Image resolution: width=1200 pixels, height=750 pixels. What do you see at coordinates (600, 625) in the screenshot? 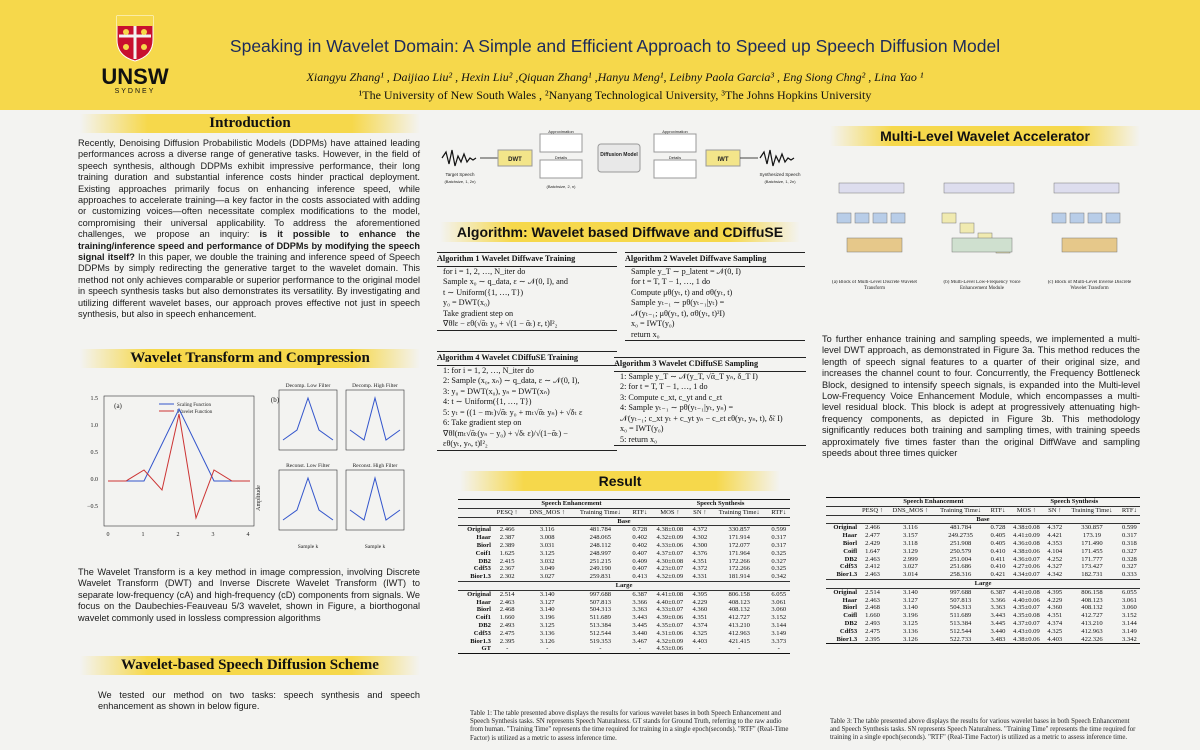
I see `cell: 513.384` at bounding box center [600, 625].